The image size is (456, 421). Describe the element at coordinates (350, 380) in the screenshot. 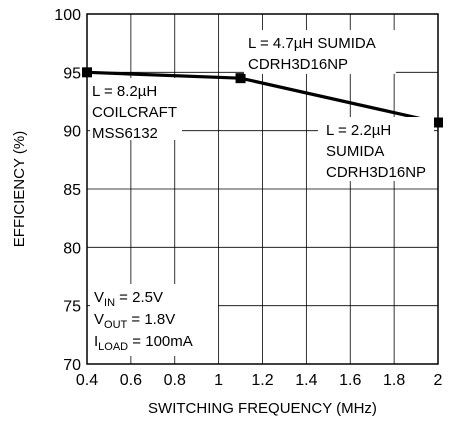

I see `x-tick-label: 1.6` at that location.